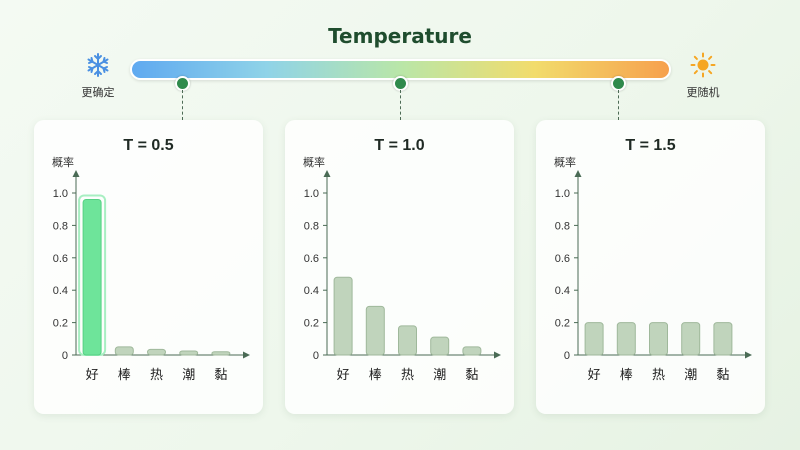 This screenshot has width=800, height=450. I want to click on chart-title-2: T = 1.5, so click(650, 145).